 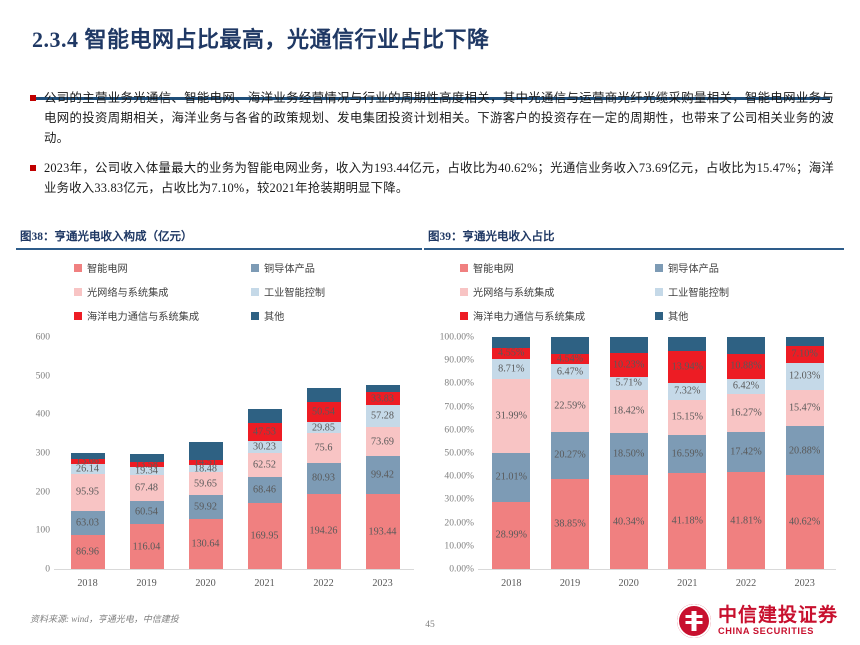 I want to click on bar-segment: 18.48, so click(x=205, y=469).